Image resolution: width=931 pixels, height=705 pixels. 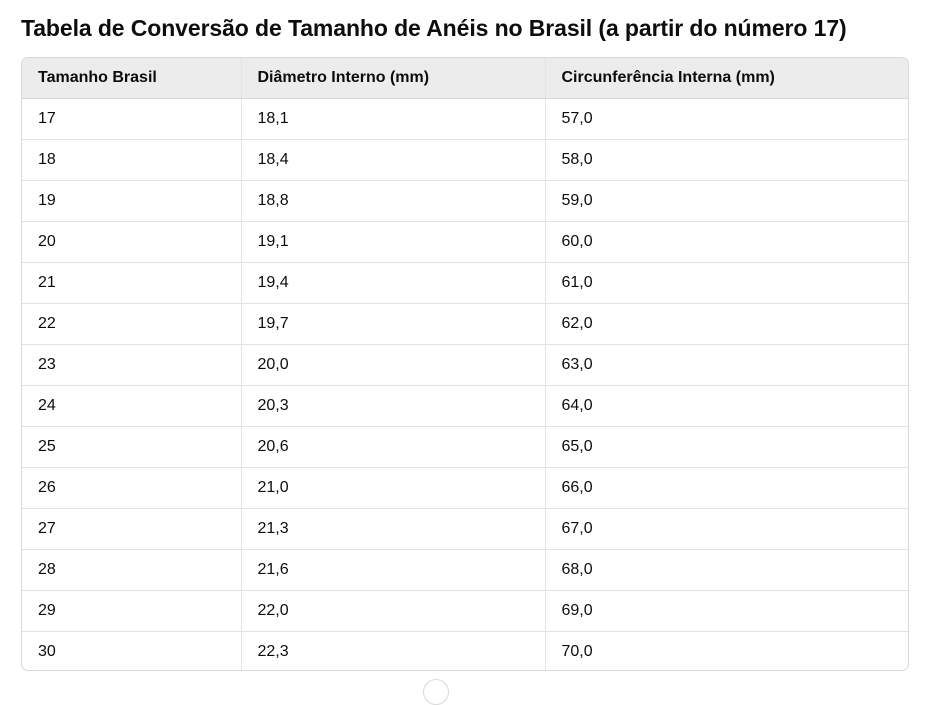 What do you see at coordinates (47, 118) in the screenshot?
I see `cell-size-brazil: 17` at bounding box center [47, 118].